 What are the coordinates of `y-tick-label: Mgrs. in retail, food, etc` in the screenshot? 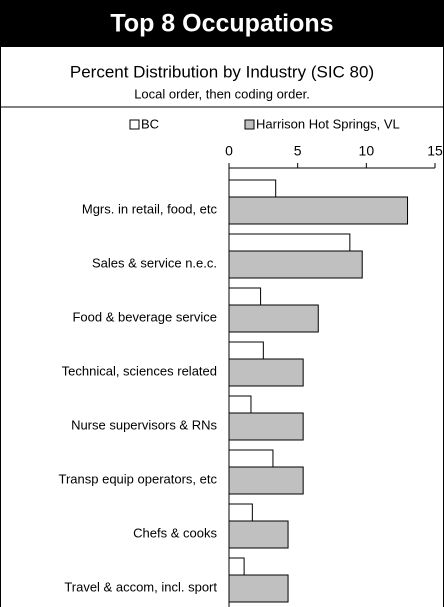 It's located at (150, 208).